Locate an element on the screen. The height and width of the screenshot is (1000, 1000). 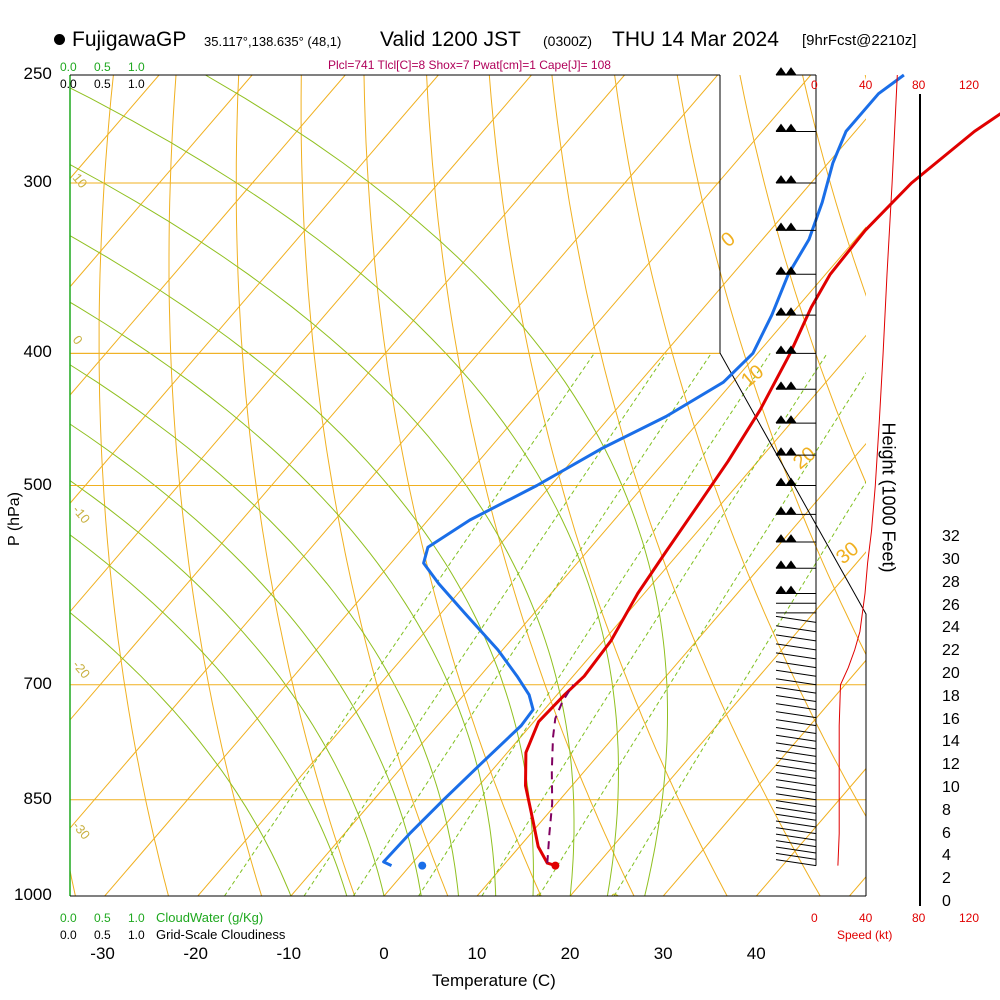
station-name: FujigawaGP is located at coordinates (129, 39).